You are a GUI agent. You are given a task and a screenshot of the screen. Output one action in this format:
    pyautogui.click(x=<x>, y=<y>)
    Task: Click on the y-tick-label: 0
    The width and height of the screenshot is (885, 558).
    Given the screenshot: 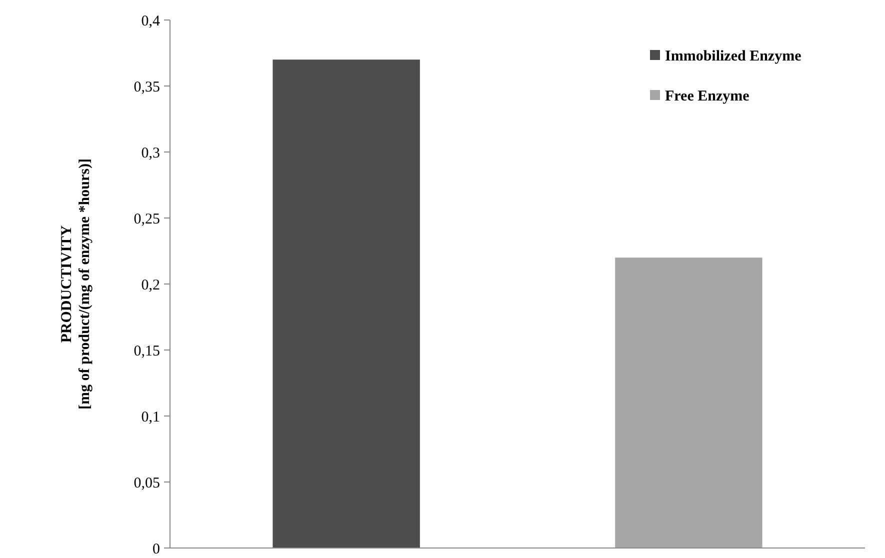 What is the action you would take?
    pyautogui.click(x=156, y=549)
    